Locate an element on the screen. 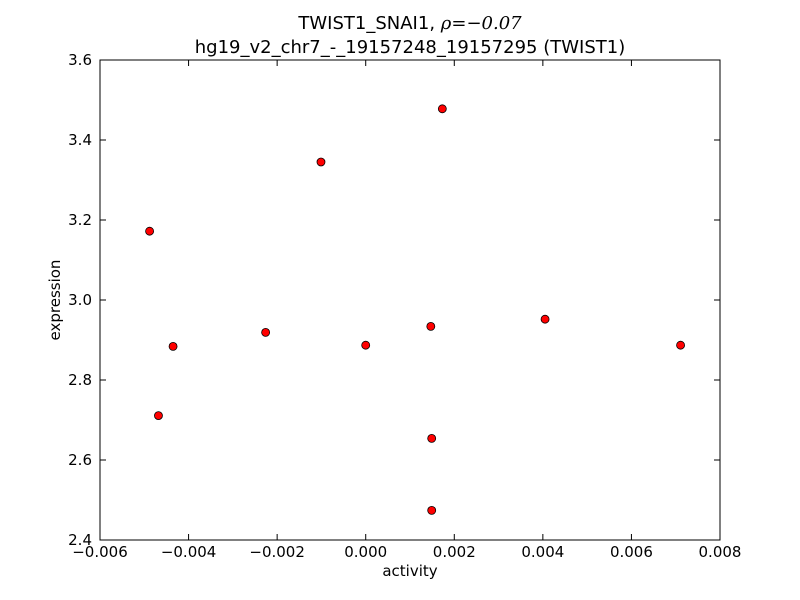 Image resolution: width=800 pixels, height=600 pixels. title-rho-symbol: ρ is located at coordinates (446, 23).